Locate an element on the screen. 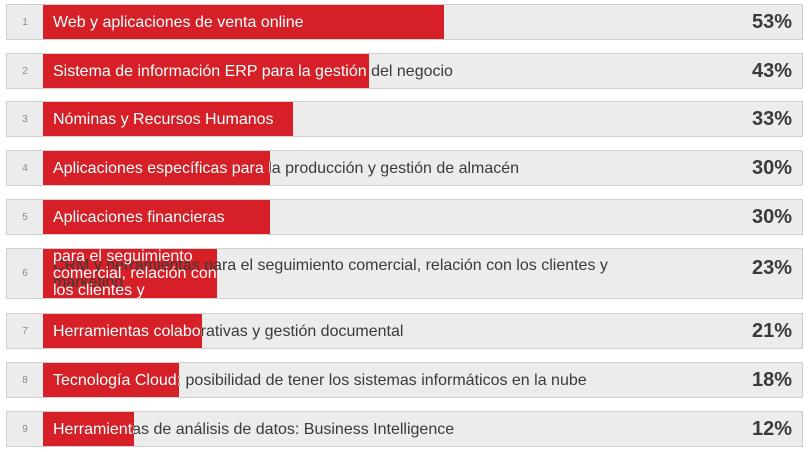 This screenshot has width=811, height=452. value-label: 53% is located at coordinates (771, 21).